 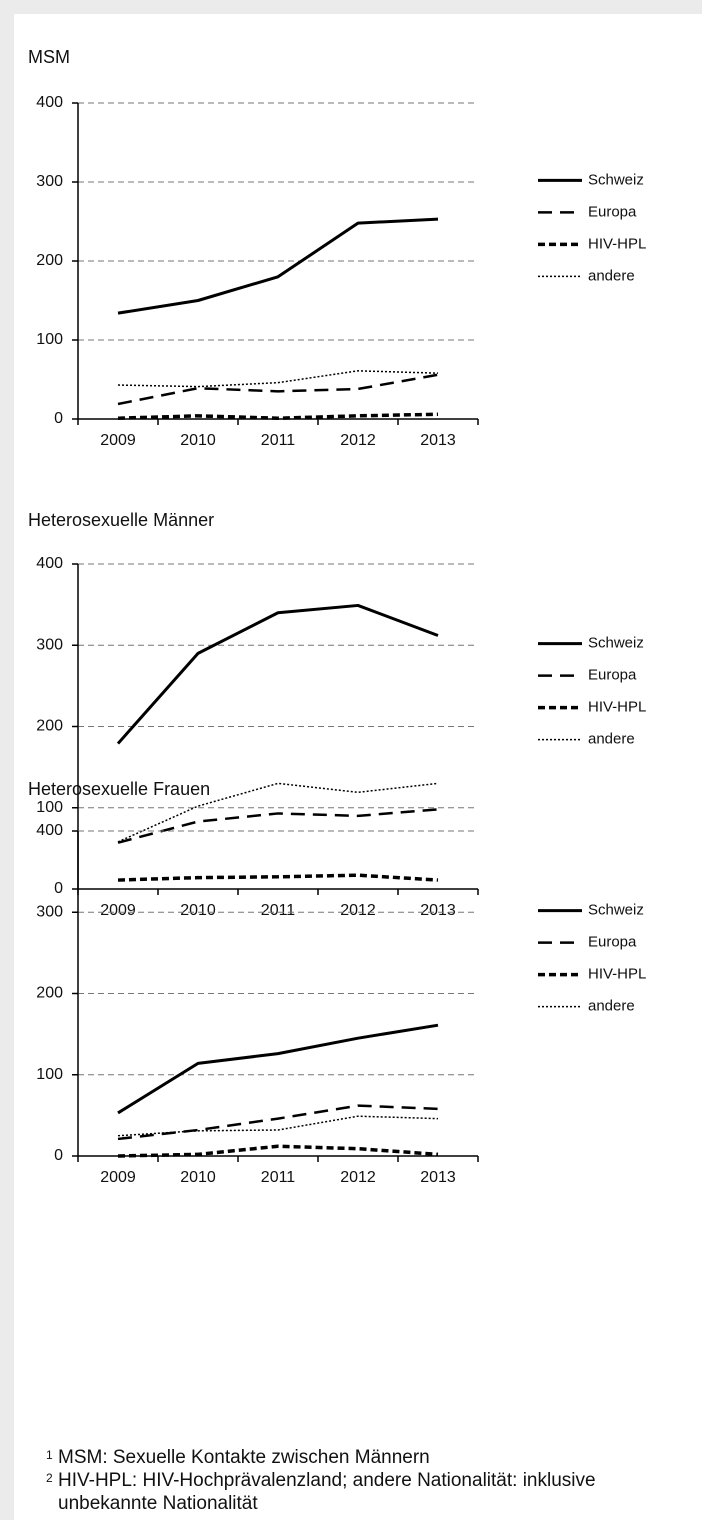 What do you see at coordinates (244, 1457) in the screenshot?
I see `footnote-text: MSM: Sexuelle Kontakte zwischen Männern` at bounding box center [244, 1457].